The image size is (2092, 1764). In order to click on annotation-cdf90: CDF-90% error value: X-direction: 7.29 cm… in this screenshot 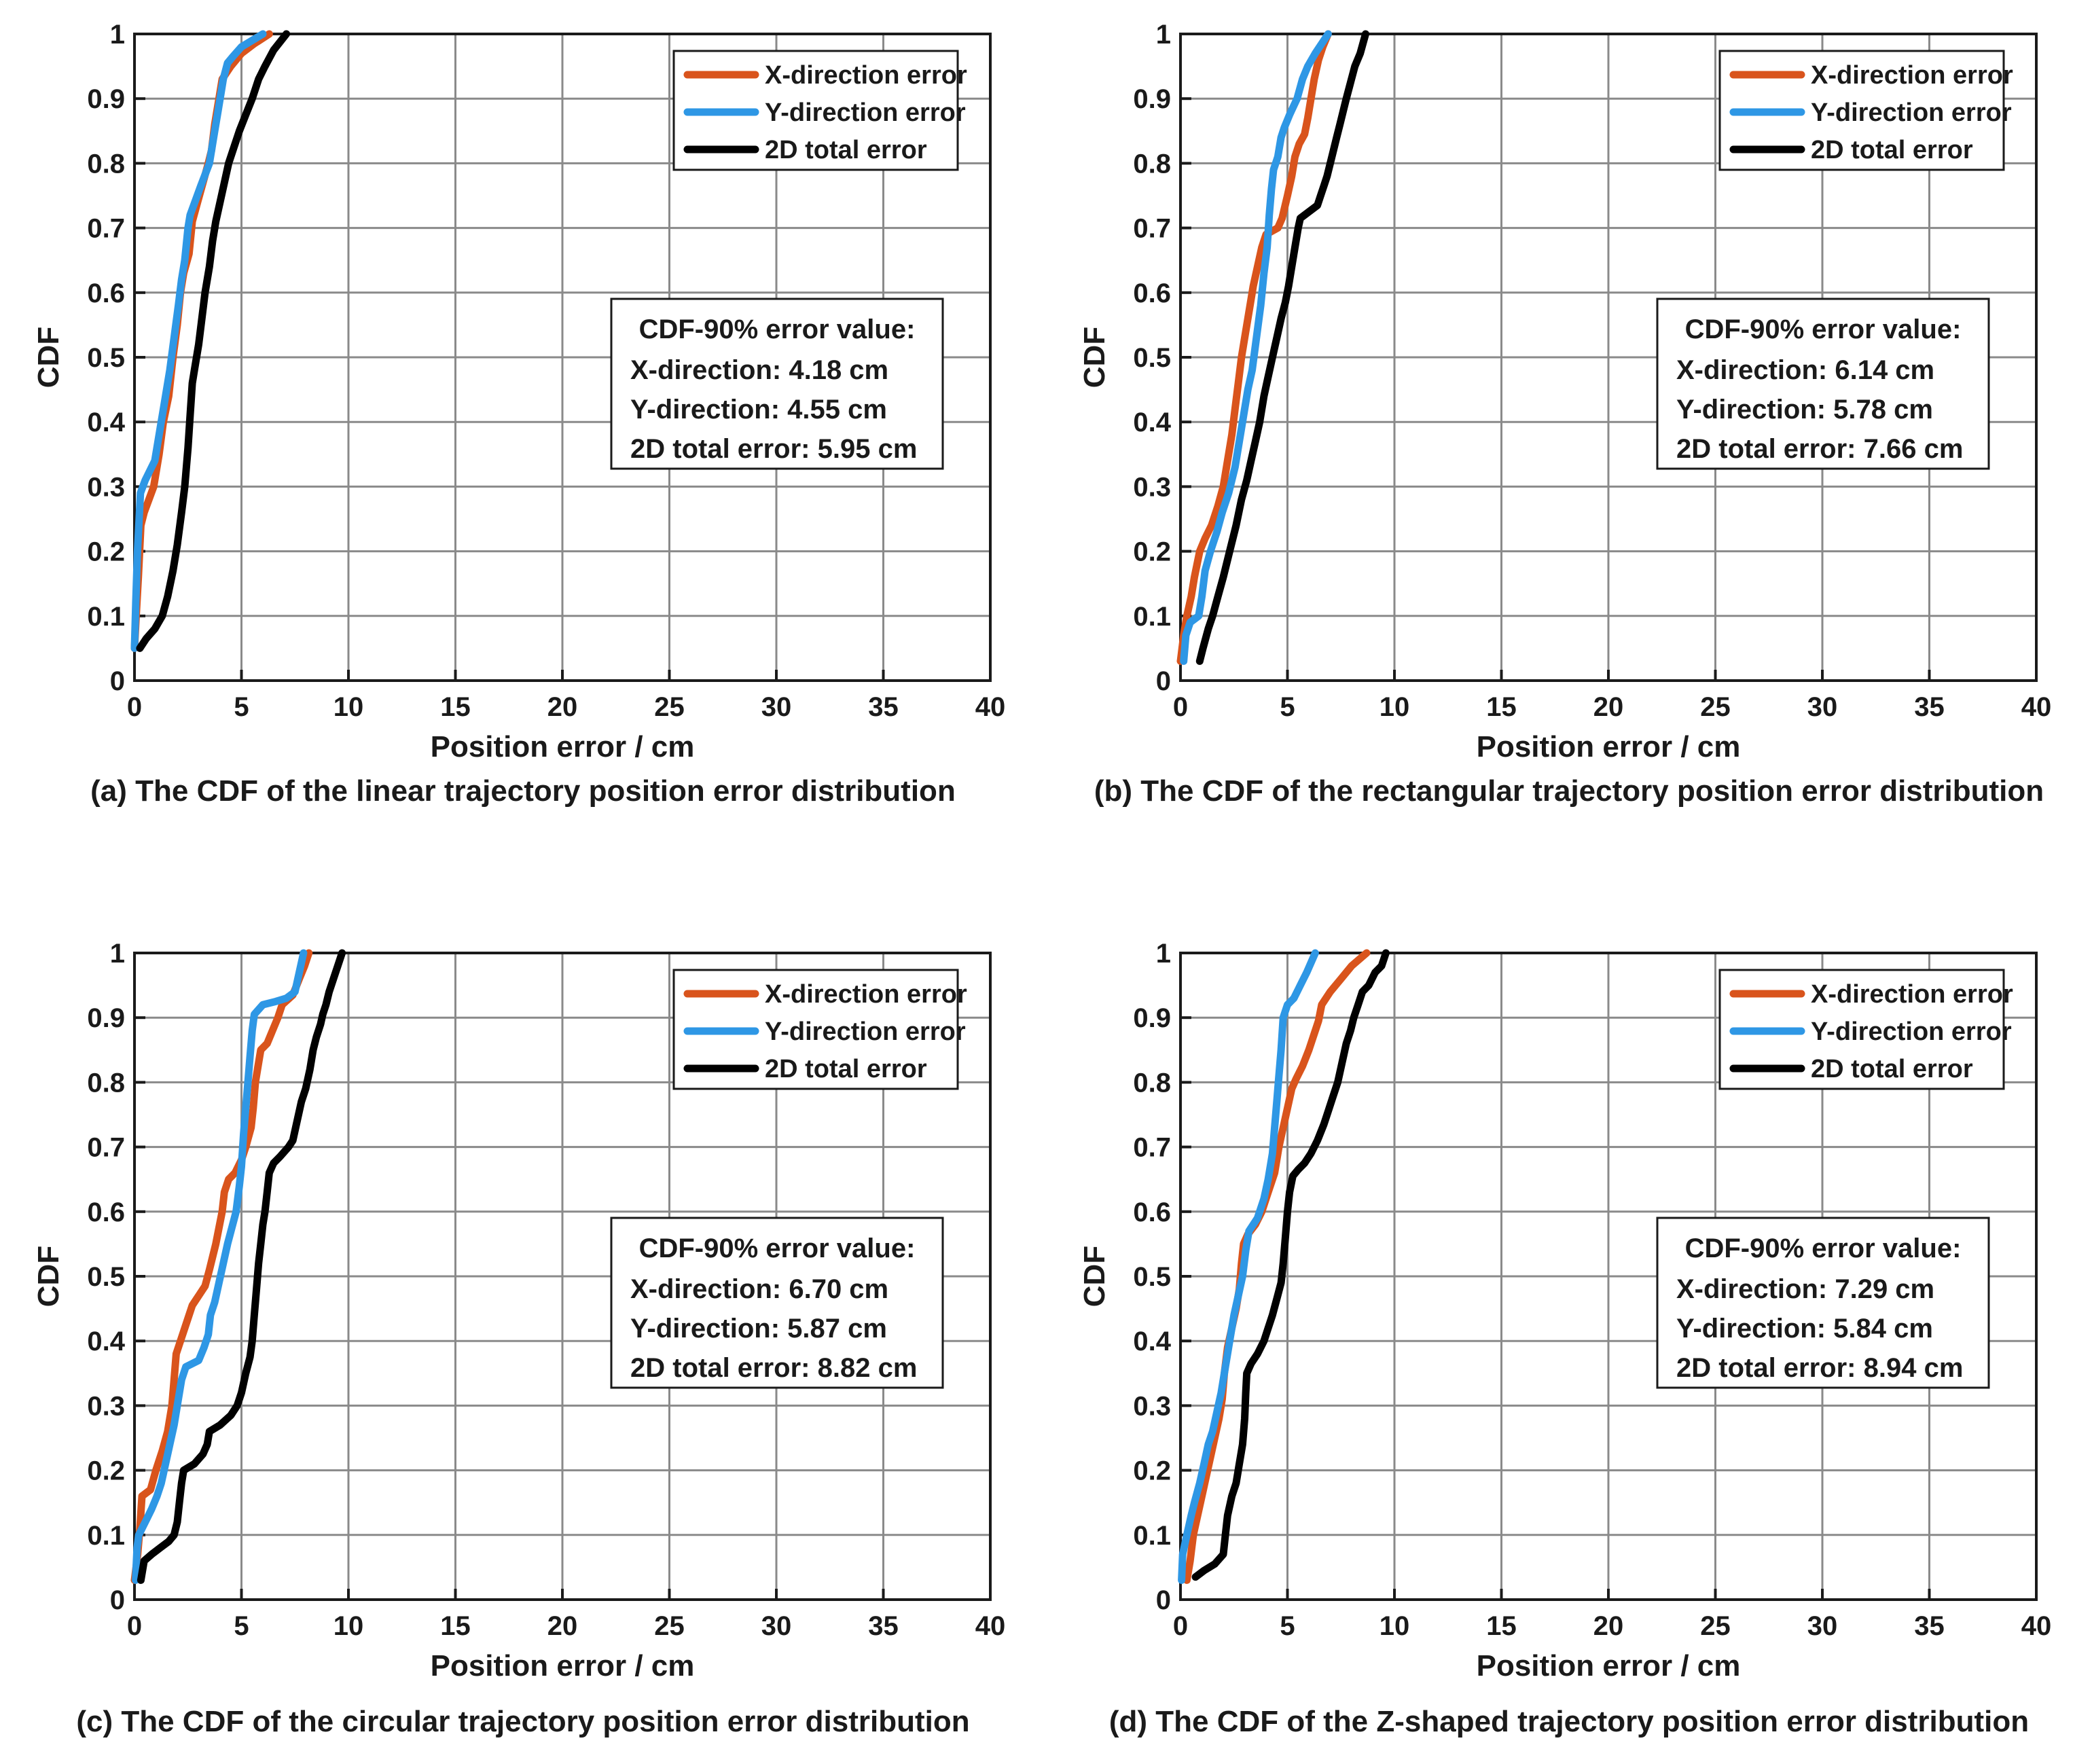, I will do `click(1823, 1303)`.